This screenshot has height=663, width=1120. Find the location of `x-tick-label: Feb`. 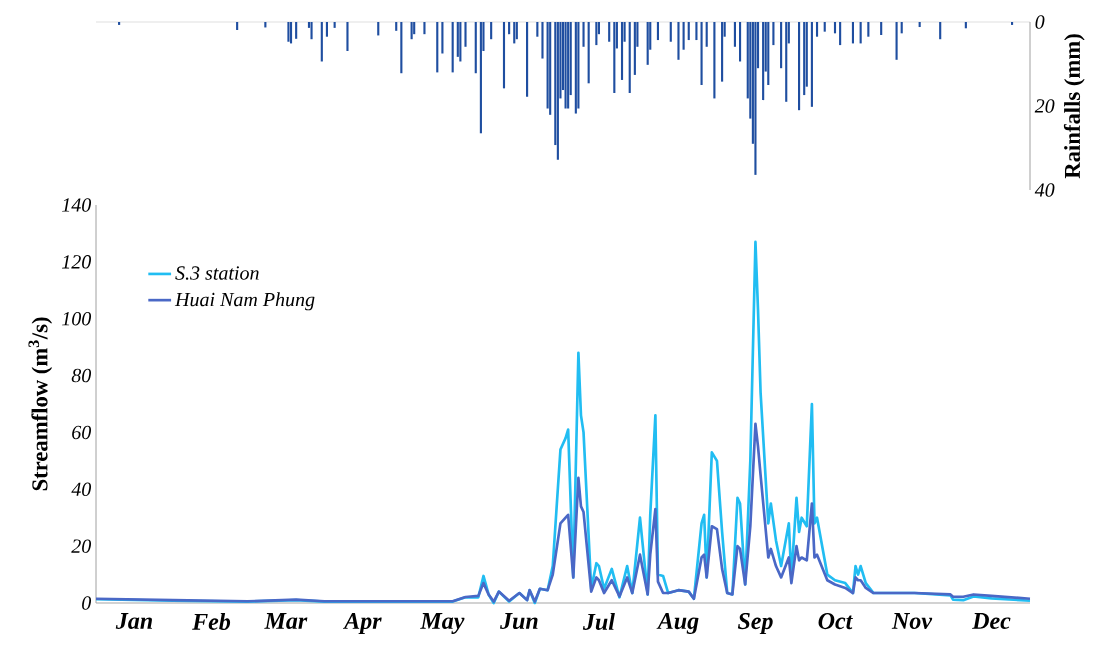

x-tick-label: Feb is located at coordinates (211, 621).